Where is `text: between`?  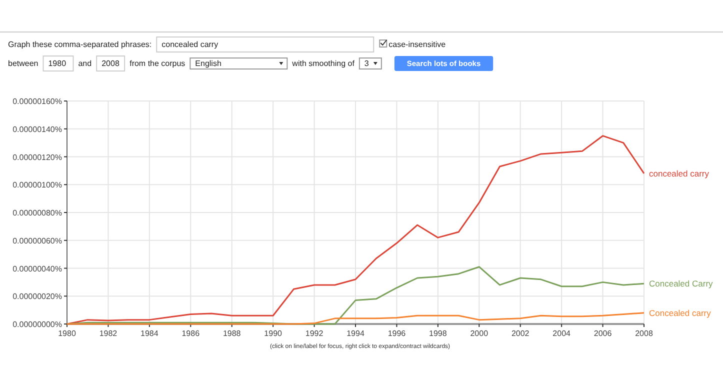
text: between is located at coordinates (23, 63).